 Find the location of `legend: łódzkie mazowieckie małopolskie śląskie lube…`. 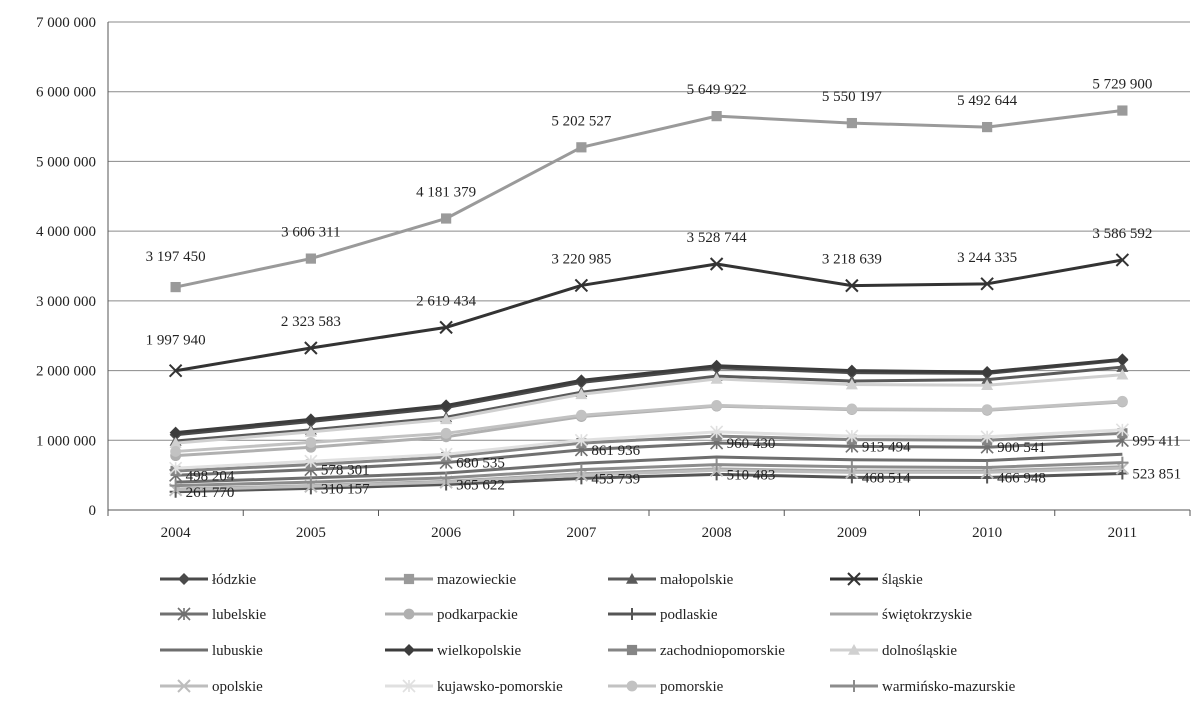

legend: łódzkie mazowieckie małopolskie śląskie lube… is located at coordinates (588, 633).